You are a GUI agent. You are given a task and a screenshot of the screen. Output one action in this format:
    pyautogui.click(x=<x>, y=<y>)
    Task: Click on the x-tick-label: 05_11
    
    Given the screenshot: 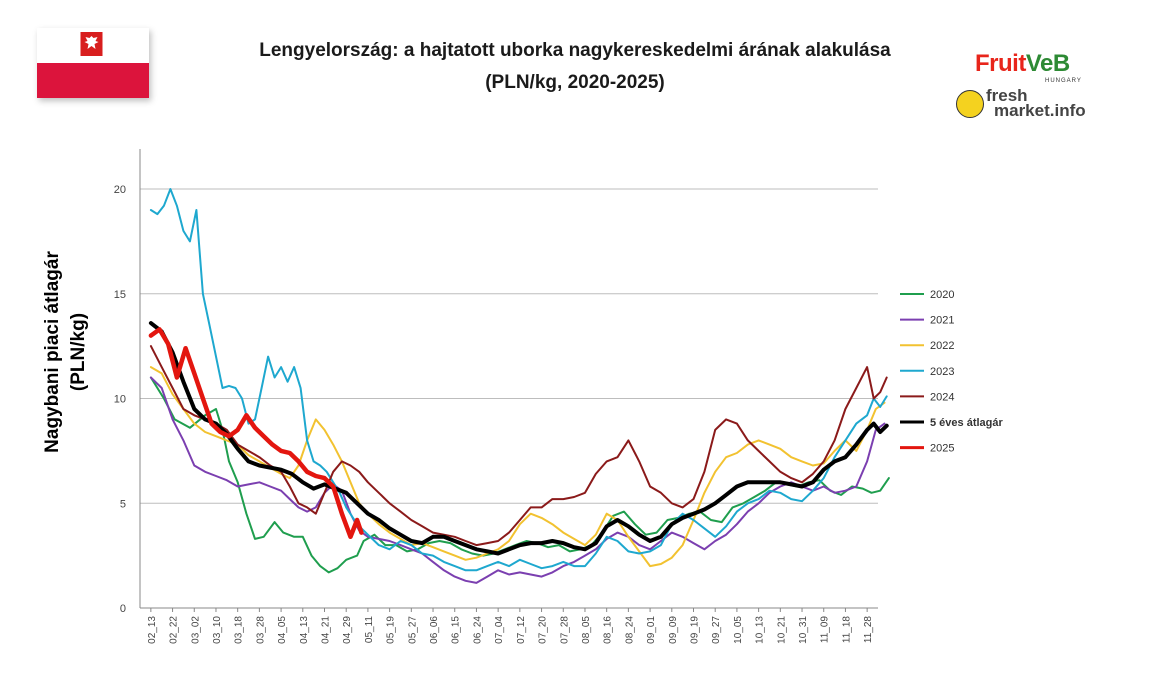 What is the action you would take?
    pyautogui.click(x=369, y=630)
    